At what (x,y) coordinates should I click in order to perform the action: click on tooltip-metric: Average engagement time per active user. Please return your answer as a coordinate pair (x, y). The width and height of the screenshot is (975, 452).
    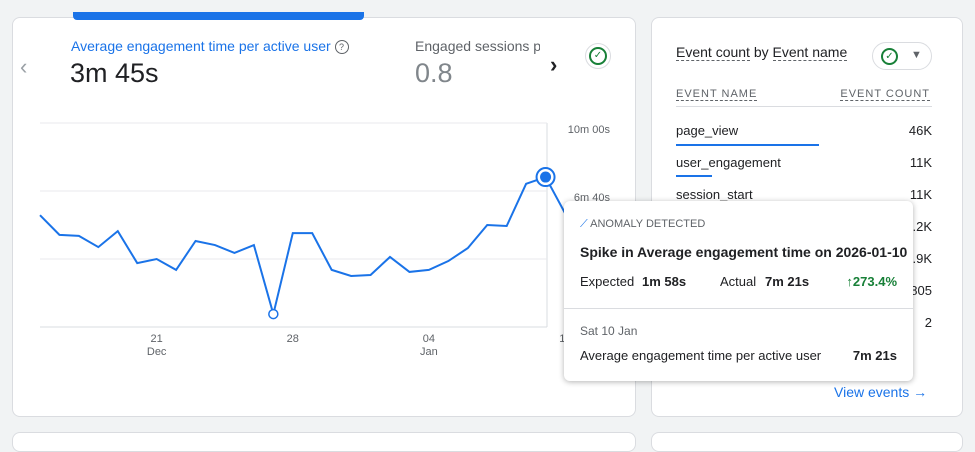
    Looking at the image, I should click on (701, 355).